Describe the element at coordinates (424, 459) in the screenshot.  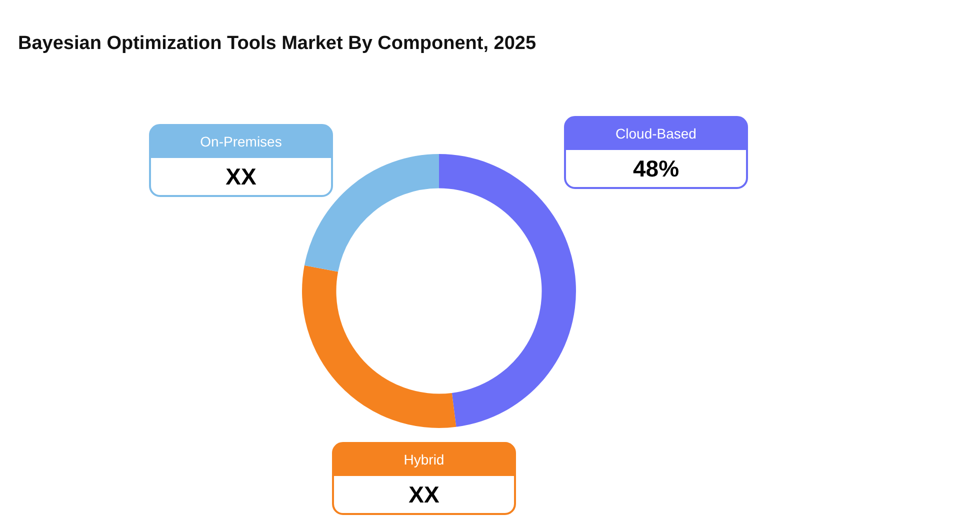
I see `slice-label: Hybrid` at that location.